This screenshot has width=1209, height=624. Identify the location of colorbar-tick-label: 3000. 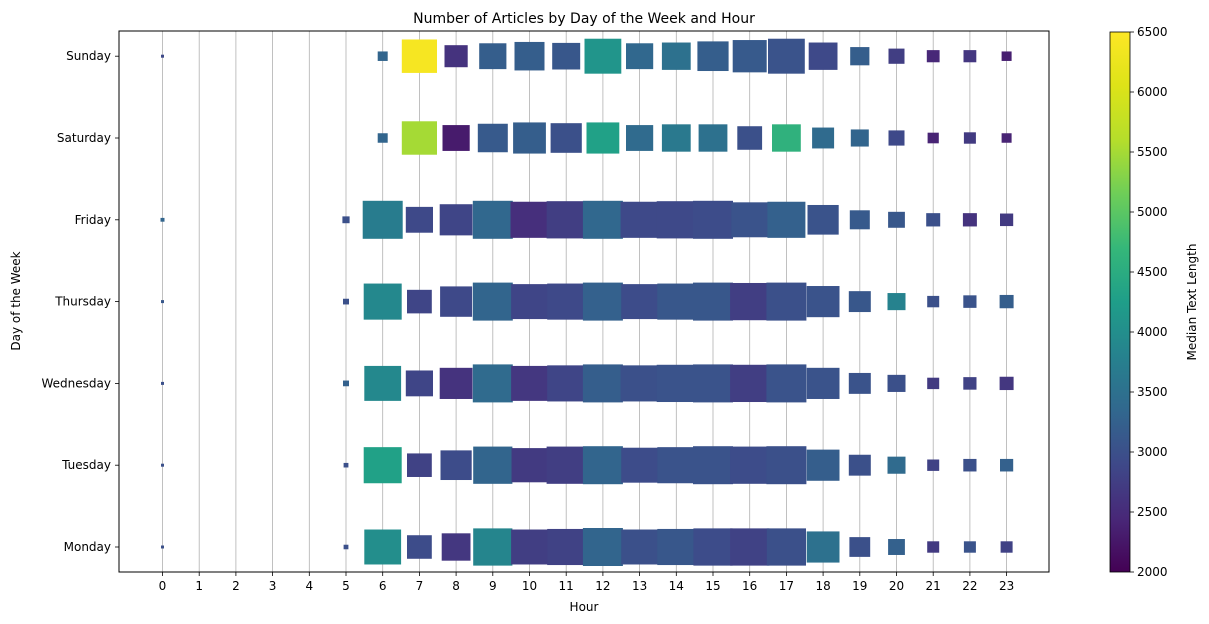
(1152, 452).